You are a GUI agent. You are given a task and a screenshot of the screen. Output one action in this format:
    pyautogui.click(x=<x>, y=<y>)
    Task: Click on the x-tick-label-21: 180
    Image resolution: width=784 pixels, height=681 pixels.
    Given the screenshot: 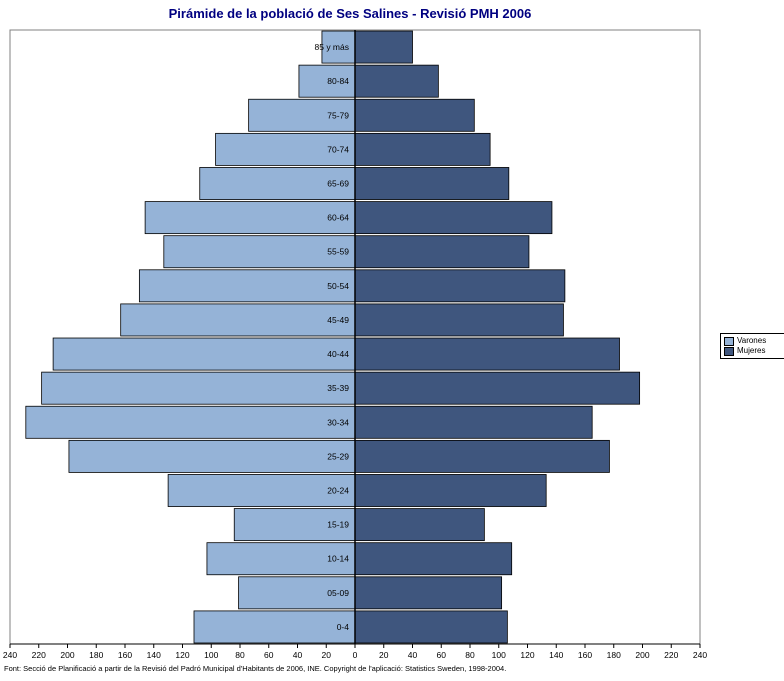 What is the action you would take?
    pyautogui.click(x=614, y=655)
    